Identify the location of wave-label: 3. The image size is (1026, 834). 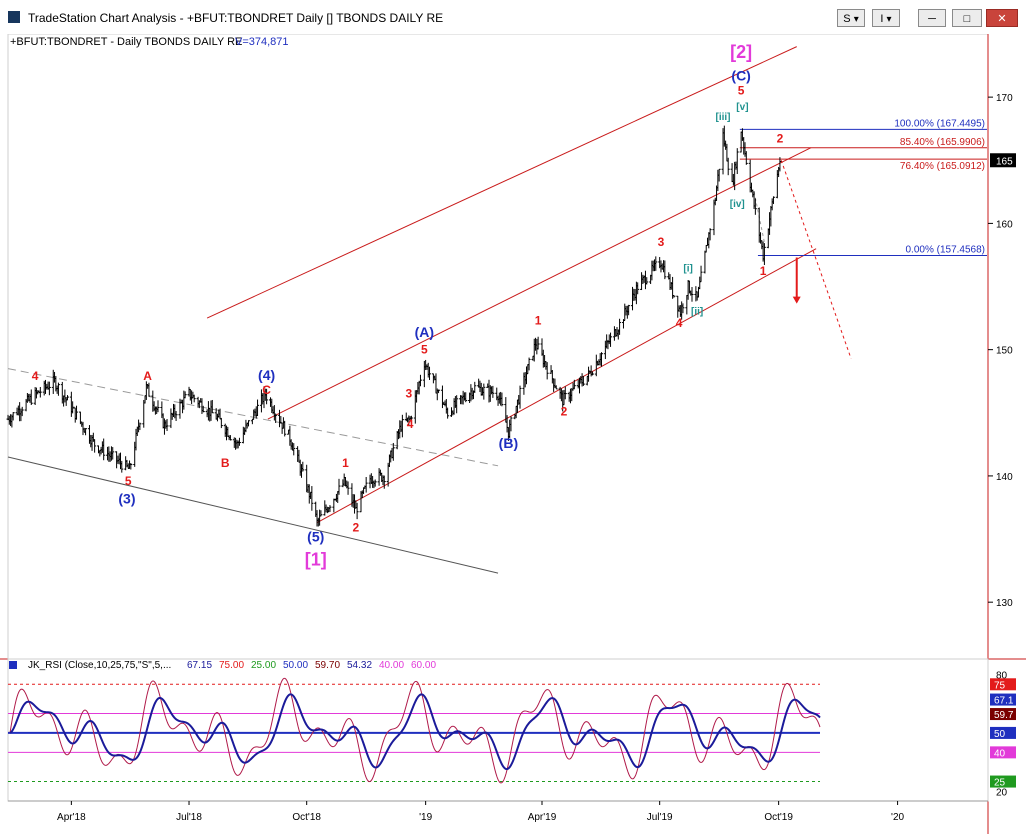
(408, 394).